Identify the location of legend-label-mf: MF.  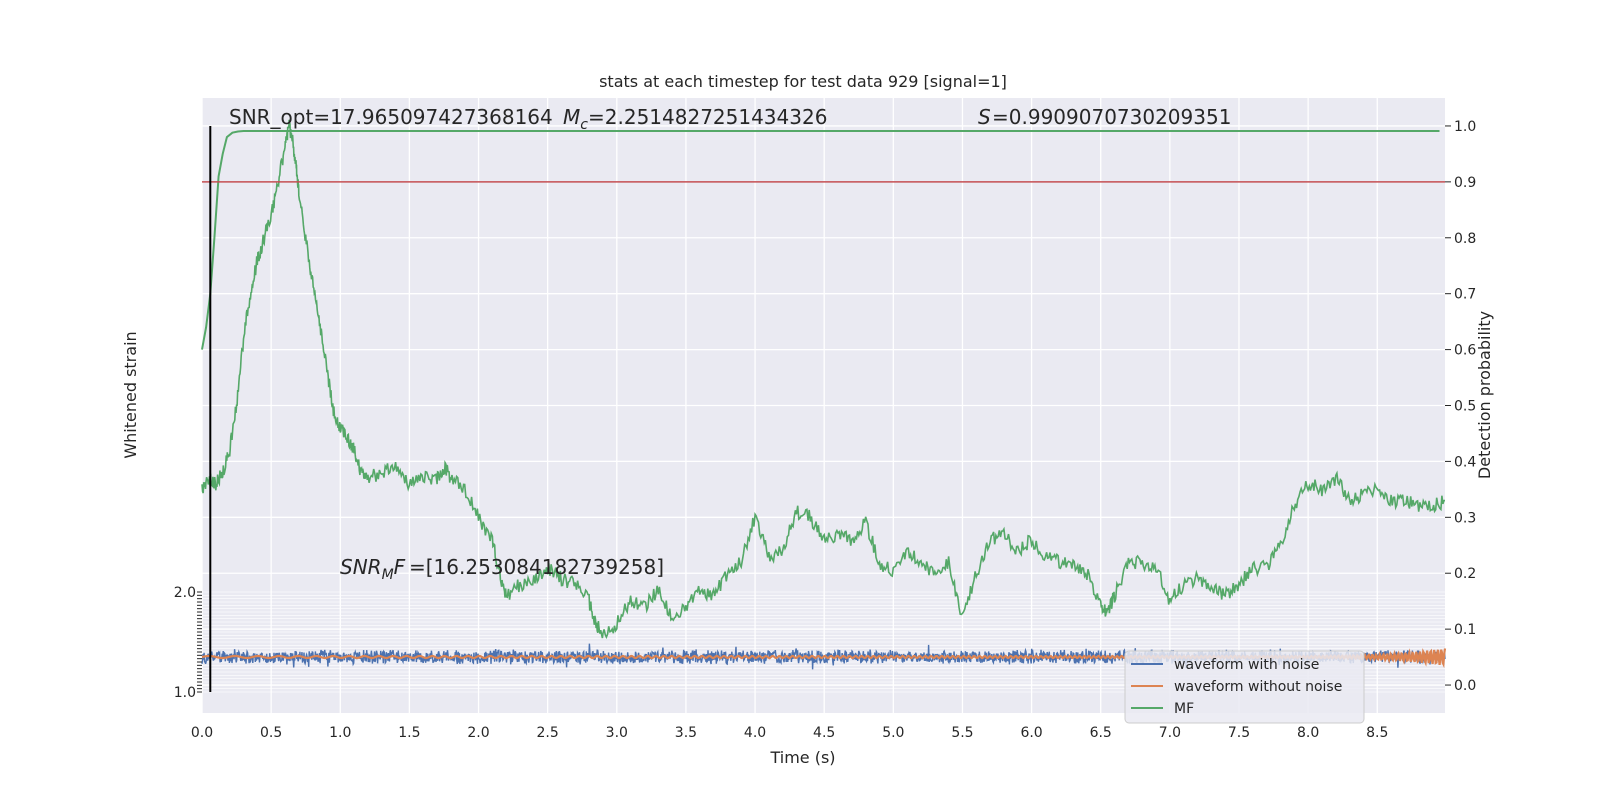
(1184, 709).